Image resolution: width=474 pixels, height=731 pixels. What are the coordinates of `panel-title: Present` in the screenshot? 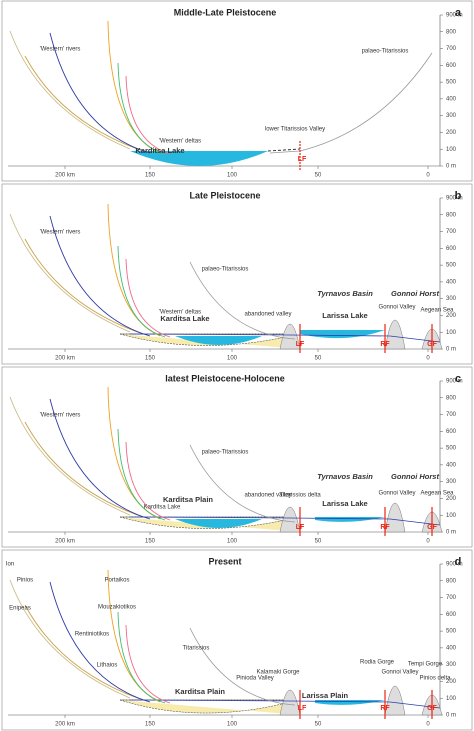 It's located at (224, 561).